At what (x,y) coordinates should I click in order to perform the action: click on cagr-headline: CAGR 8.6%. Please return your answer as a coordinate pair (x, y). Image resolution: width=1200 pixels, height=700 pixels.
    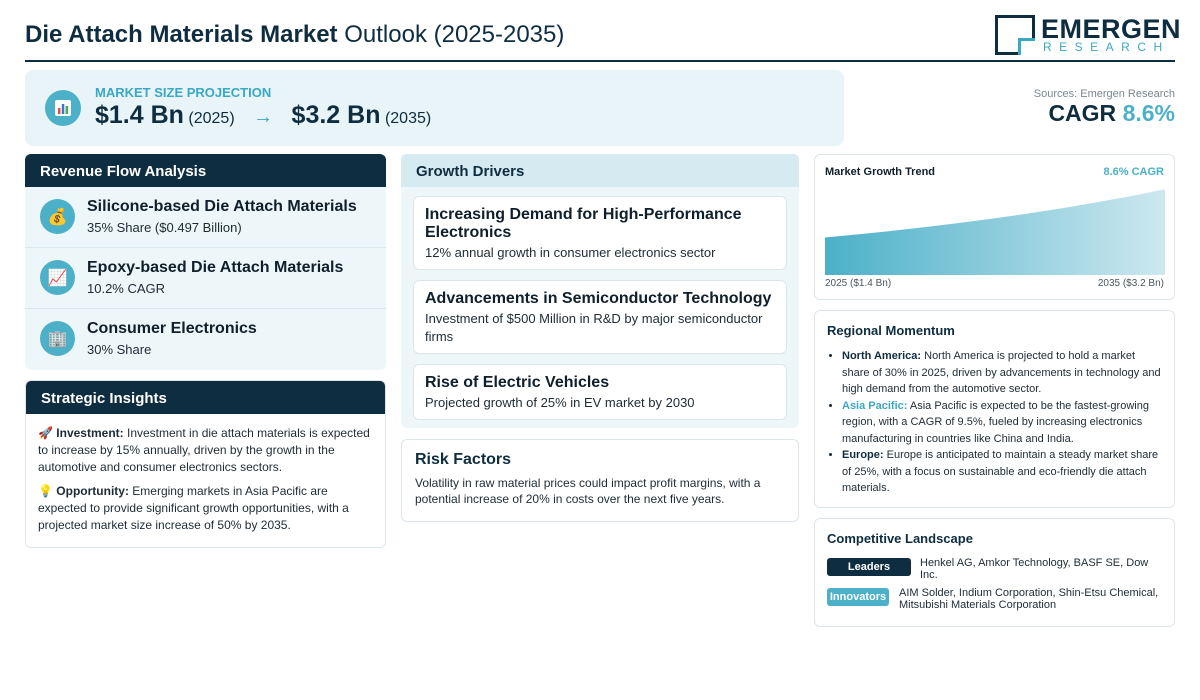
    Looking at the image, I should click on (1111, 113).